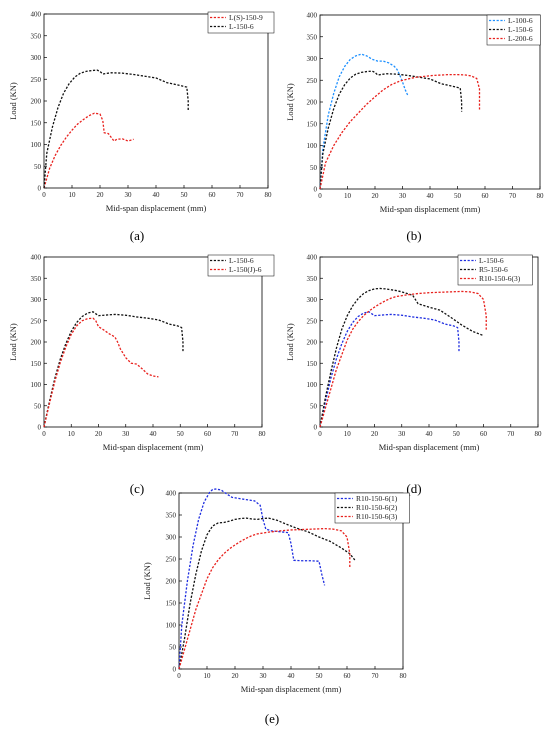  I want to click on legend-entry: L-100-6, so click(520, 20).